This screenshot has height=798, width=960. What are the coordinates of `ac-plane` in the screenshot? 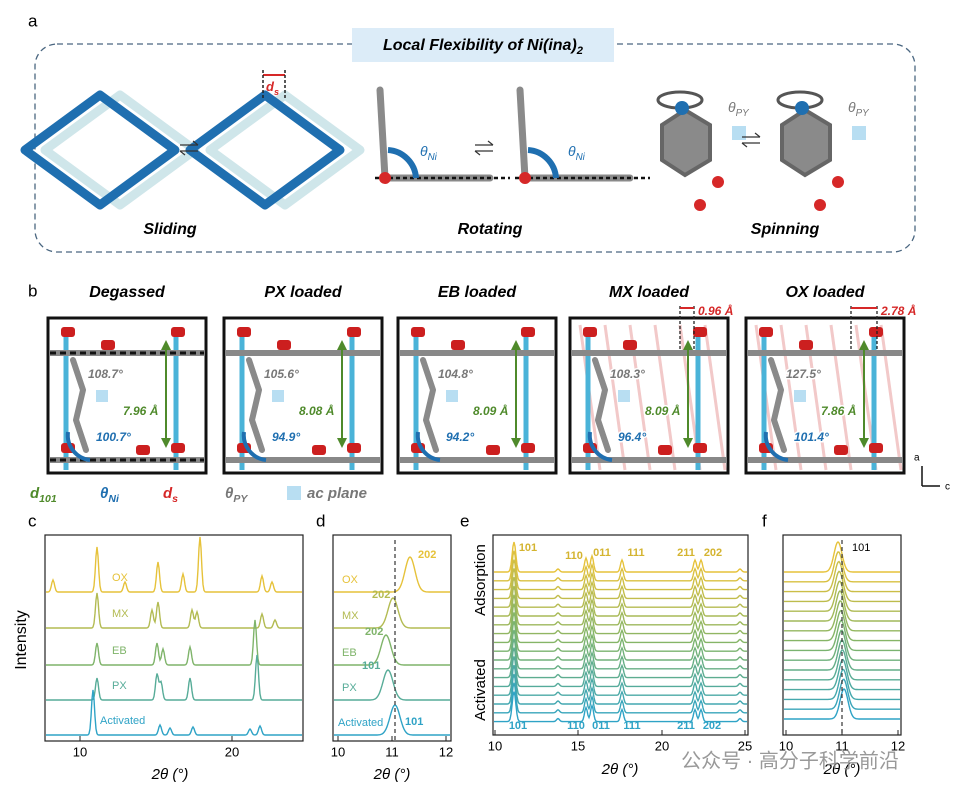 It's located at (800, 396).